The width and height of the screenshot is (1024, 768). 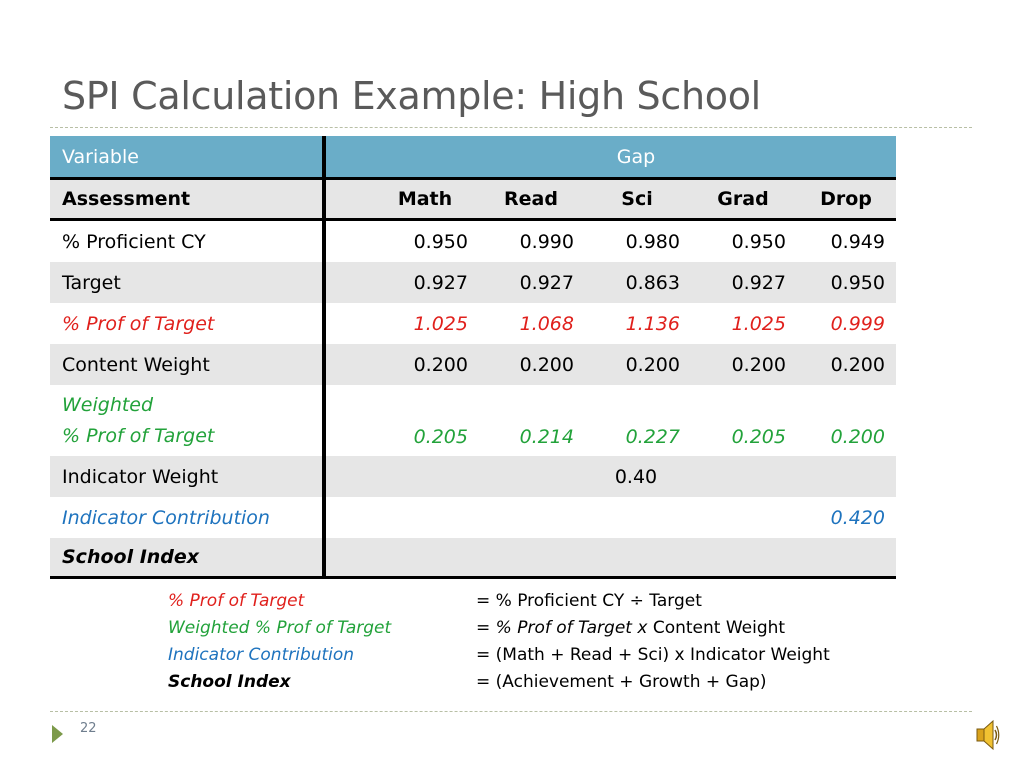 I want to click on row-label-line2: % Prof of Target, so click(x=138, y=435).